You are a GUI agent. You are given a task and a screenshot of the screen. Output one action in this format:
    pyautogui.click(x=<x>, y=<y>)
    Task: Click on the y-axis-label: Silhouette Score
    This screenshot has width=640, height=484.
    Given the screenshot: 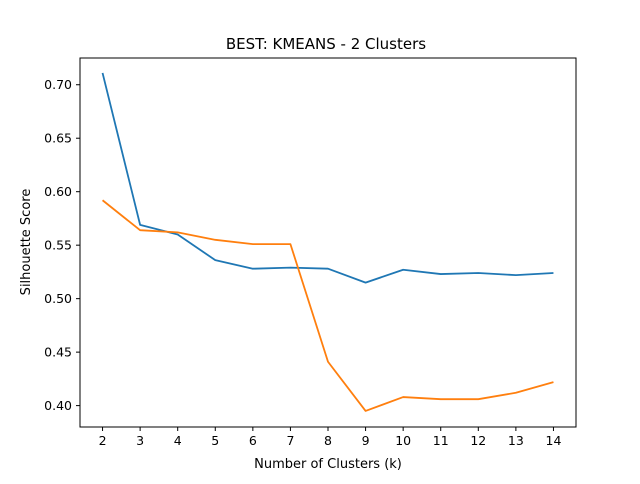 What is the action you would take?
    pyautogui.click(x=26, y=242)
    